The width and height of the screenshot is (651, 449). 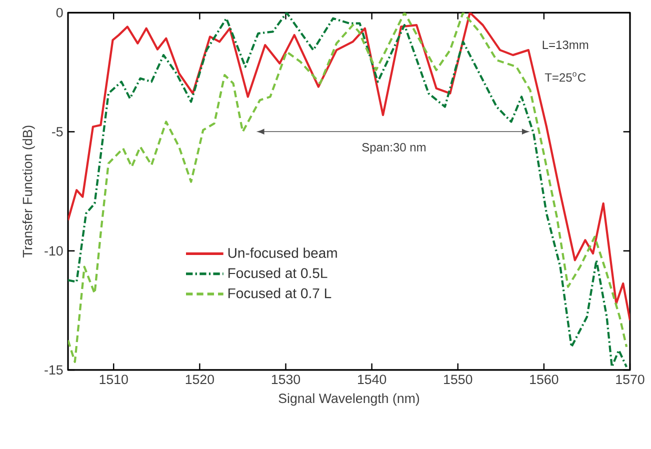 What do you see at coordinates (57, 131) in the screenshot?
I see `y-tick-label: -5` at bounding box center [57, 131].